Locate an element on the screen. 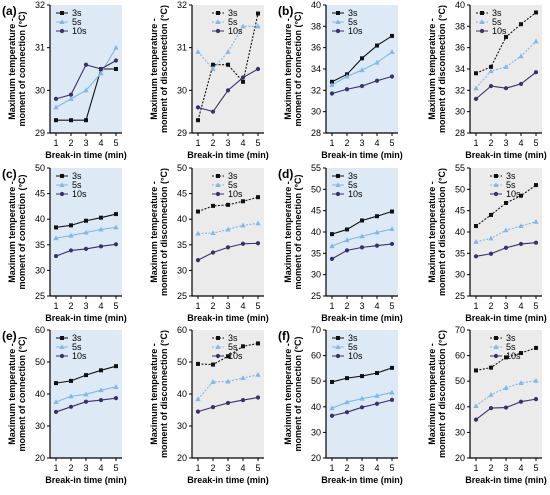 Image resolution: width=550 pixels, height=495 pixels. y-tick-label: 25 is located at coordinates (316, 296).